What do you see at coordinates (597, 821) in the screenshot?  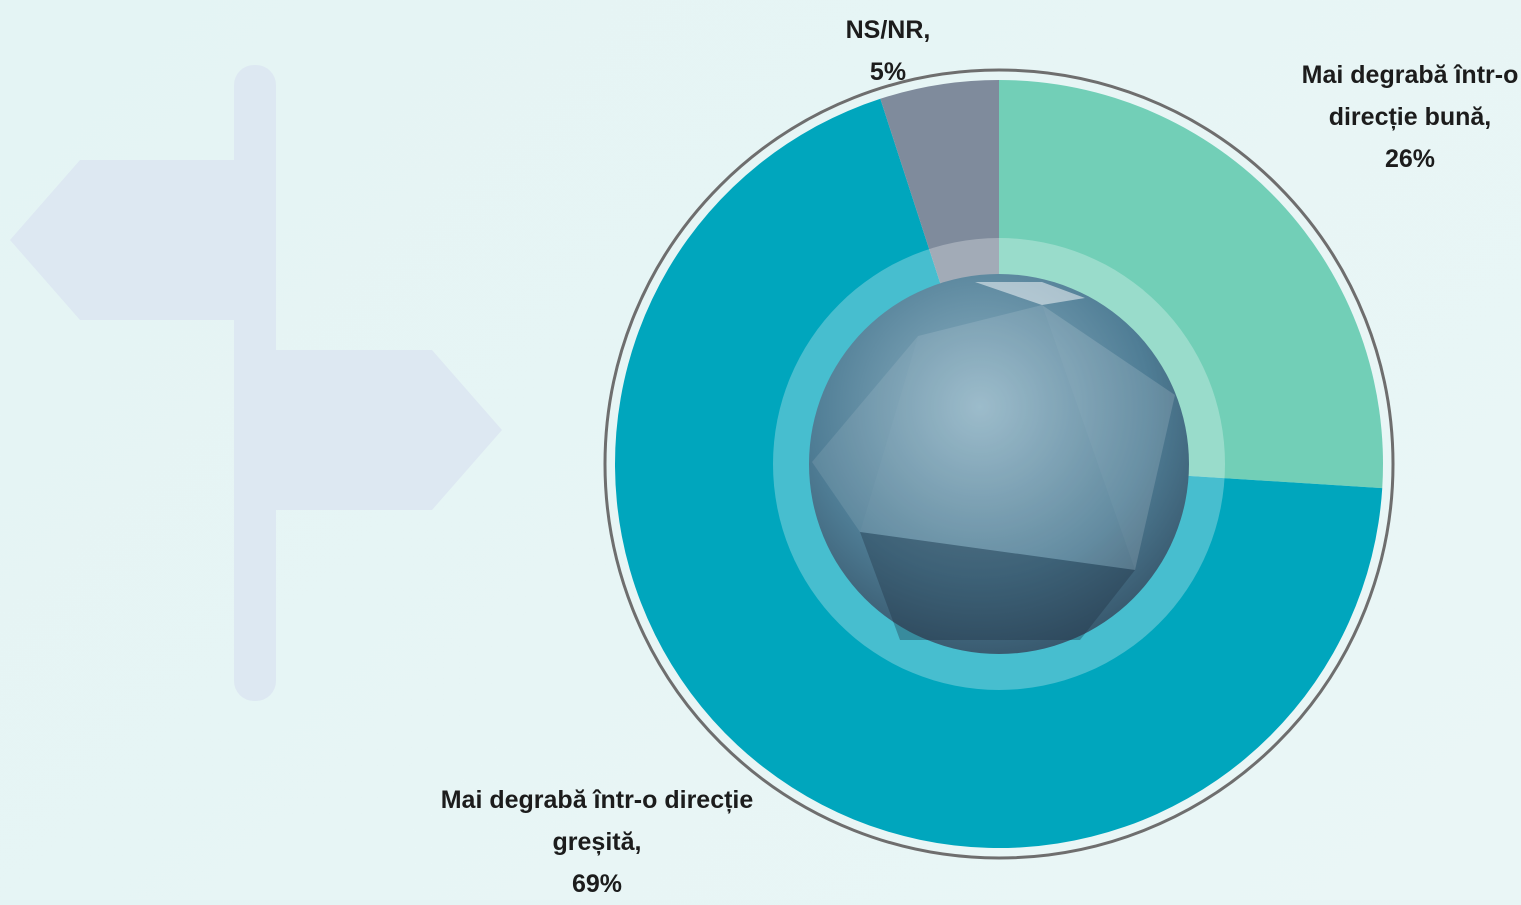 I see `label-category: Mai degrabă într-o direcție greșită,` at bounding box center [597, 821].